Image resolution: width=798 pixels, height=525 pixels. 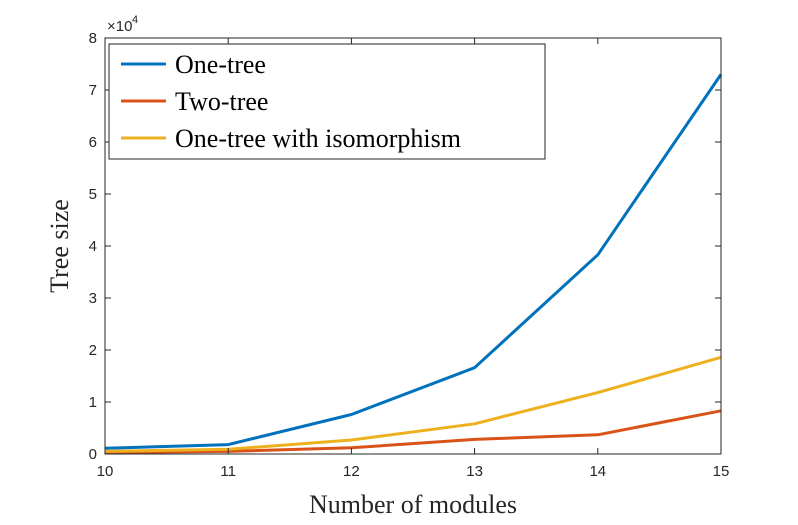 What do you see at coordinates (228, 471) in the screenshot?
I see `x-tick-label: 11` at bounding box center [228, 471].